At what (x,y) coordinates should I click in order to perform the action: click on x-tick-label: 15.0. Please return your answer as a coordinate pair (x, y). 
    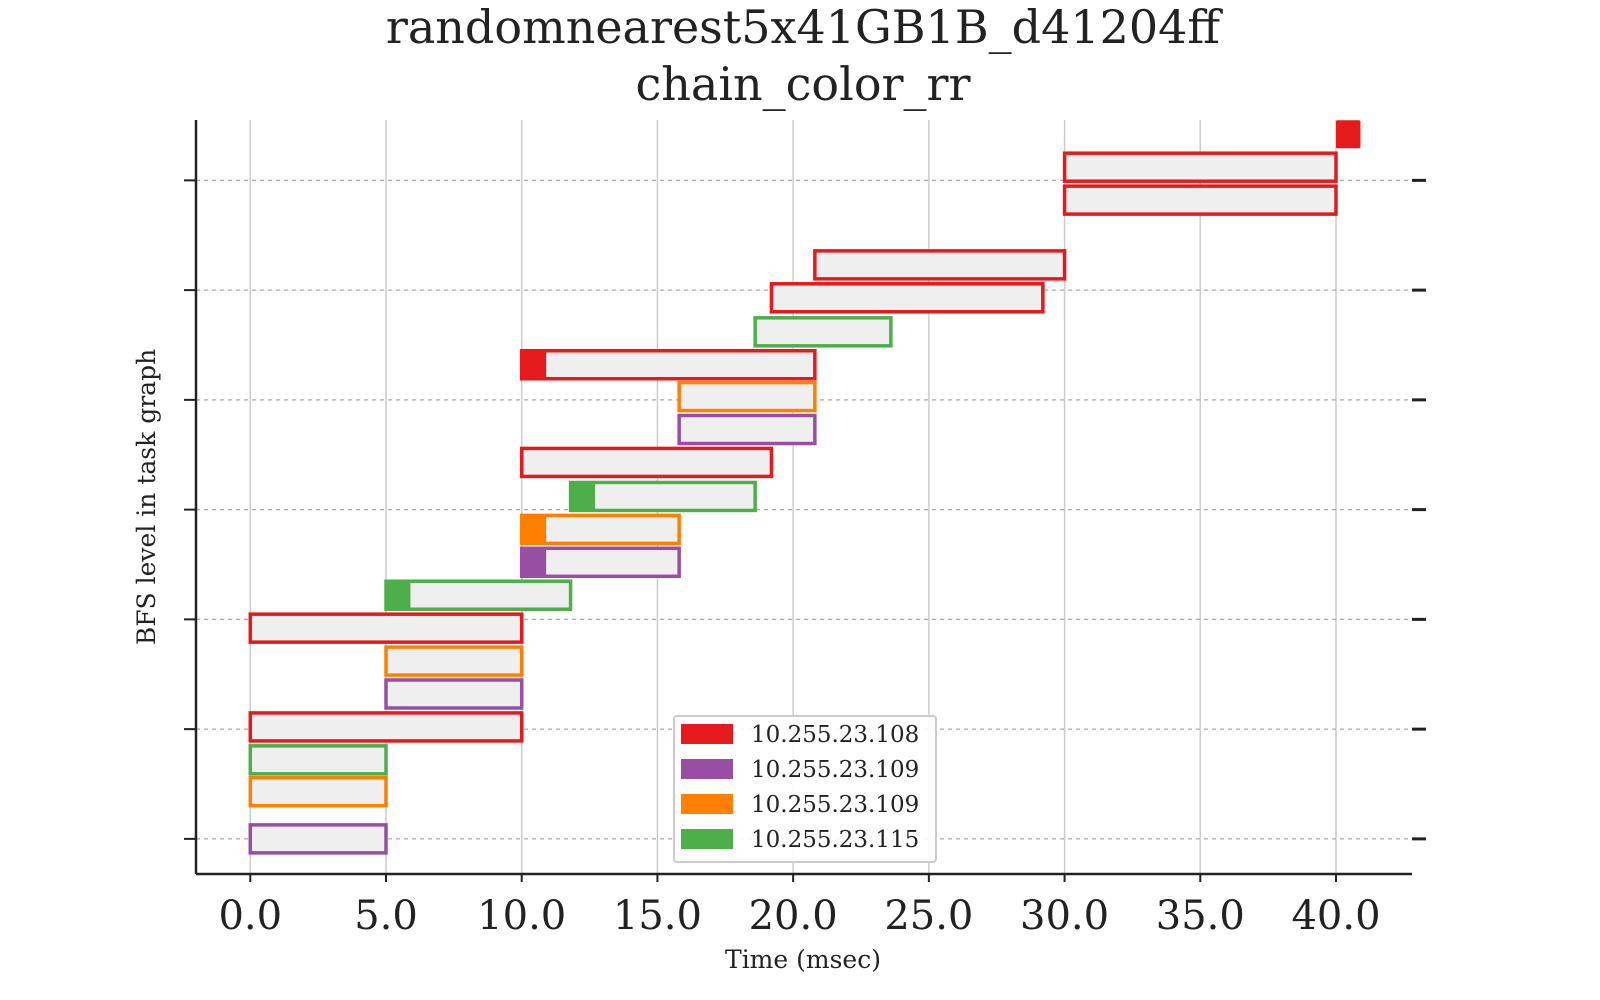
    Looking at the image, I should click on (657, 916).